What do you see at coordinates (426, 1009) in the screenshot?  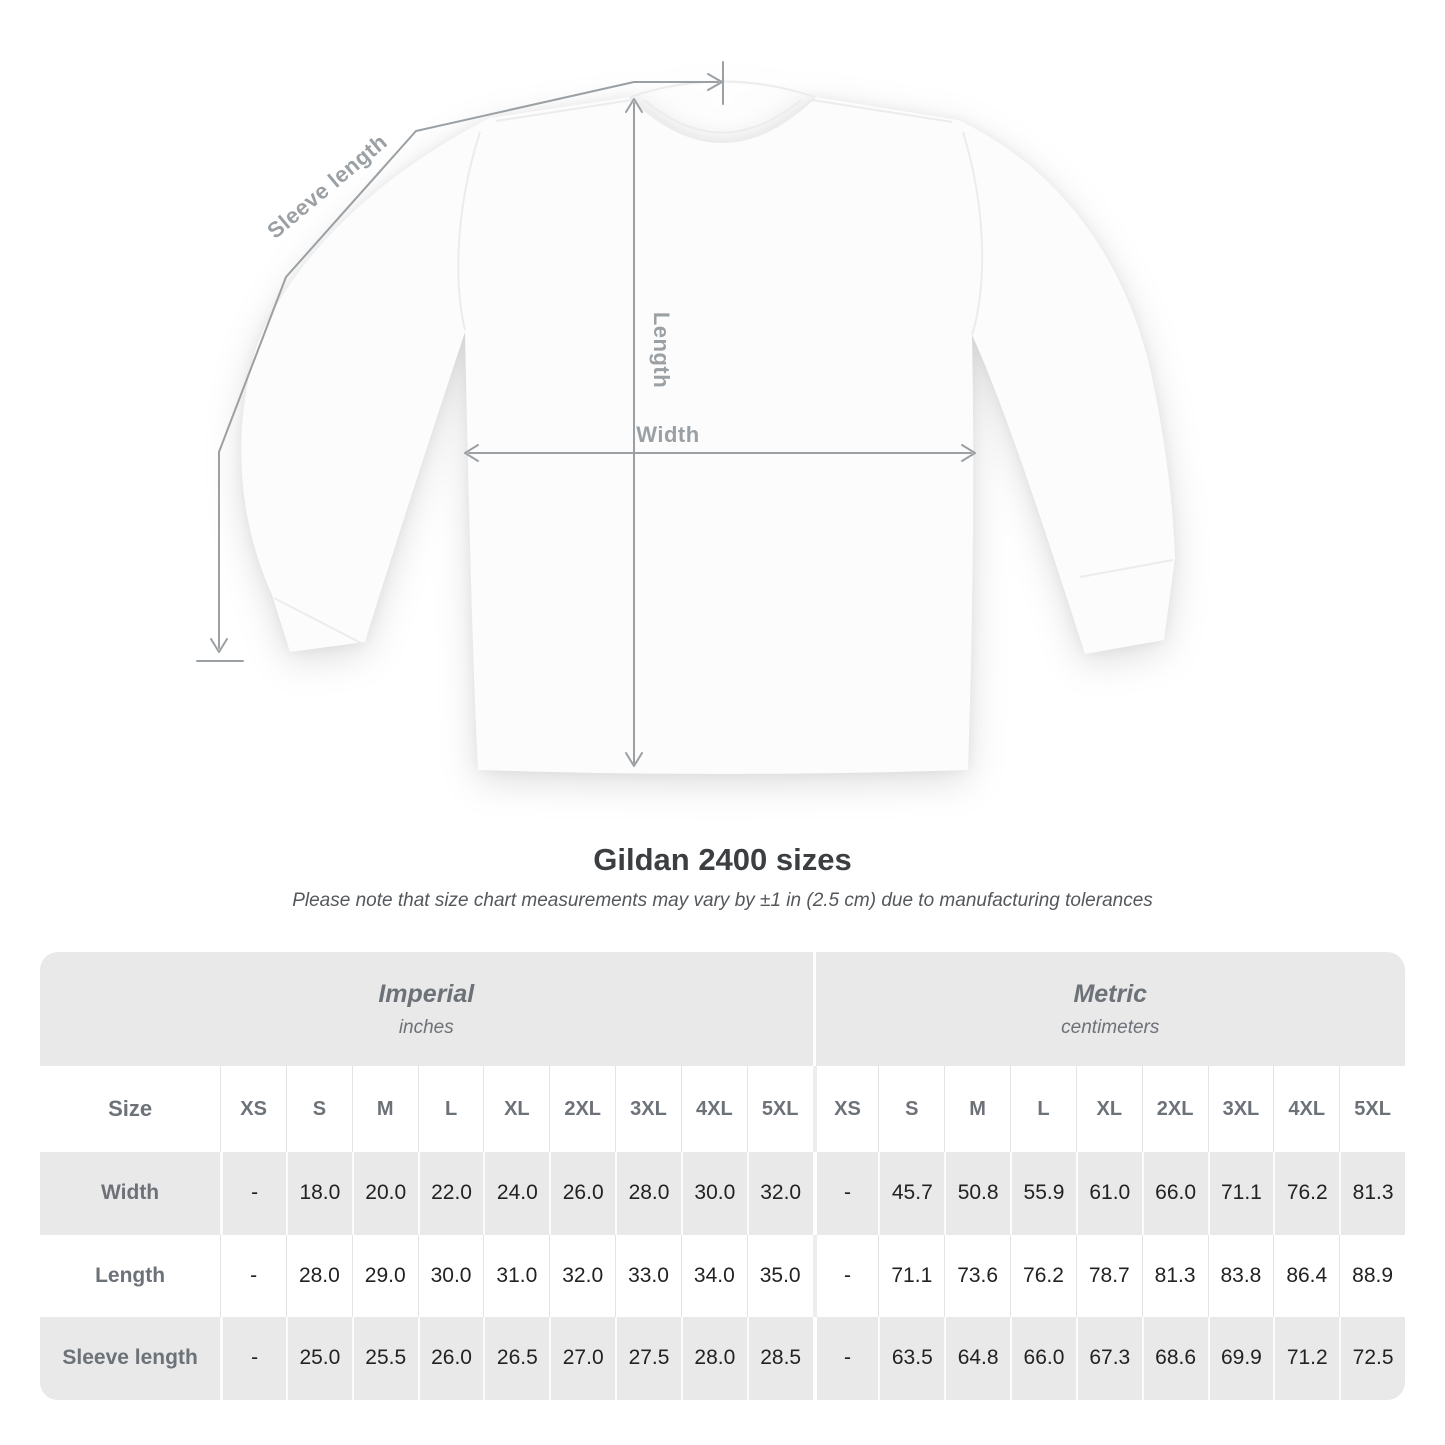 I see `imperial-group-header: Imperial inches` at bounding box center [426, 1009].